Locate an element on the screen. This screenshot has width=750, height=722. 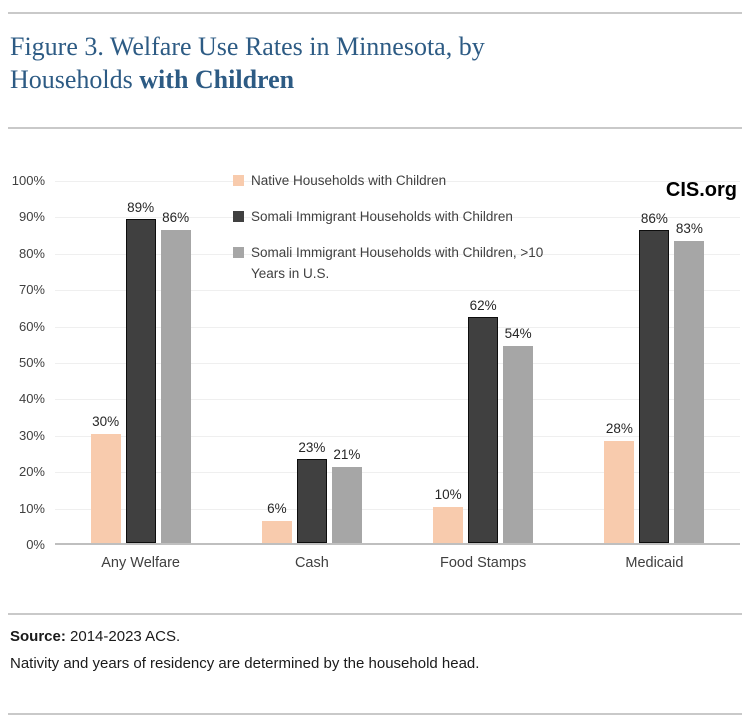
bar-value-label: 21% is located at coordinates (347, 454).